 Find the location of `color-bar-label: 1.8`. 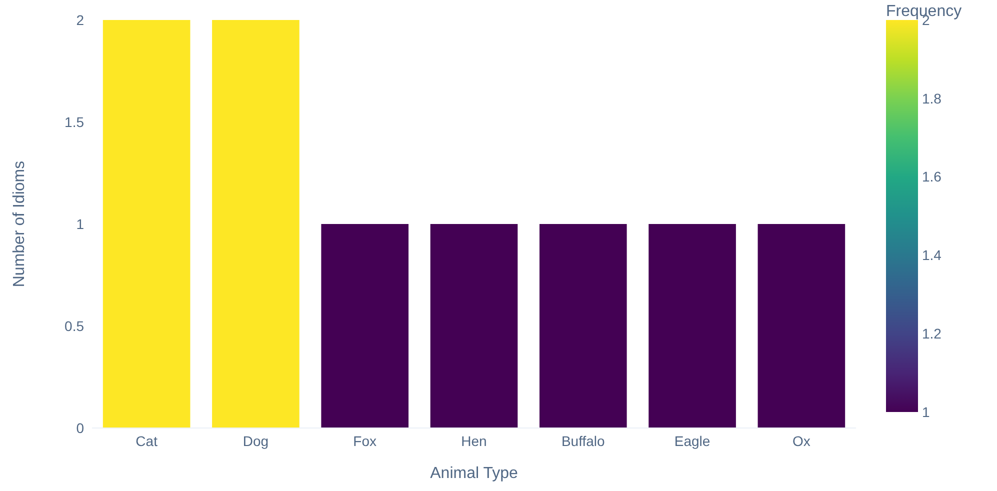

color-bar-label: 1.8 is located at coordinates (932, 98).